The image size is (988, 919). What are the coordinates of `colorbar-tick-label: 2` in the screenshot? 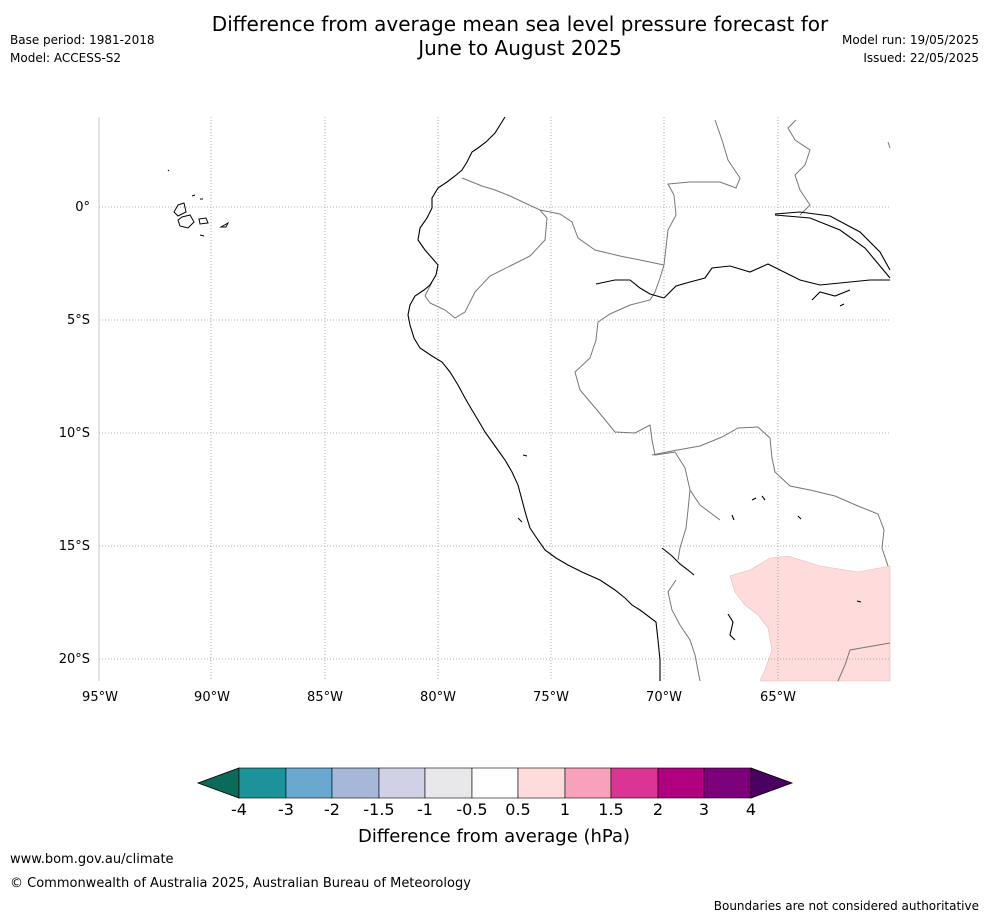 It's located at (658, 809).